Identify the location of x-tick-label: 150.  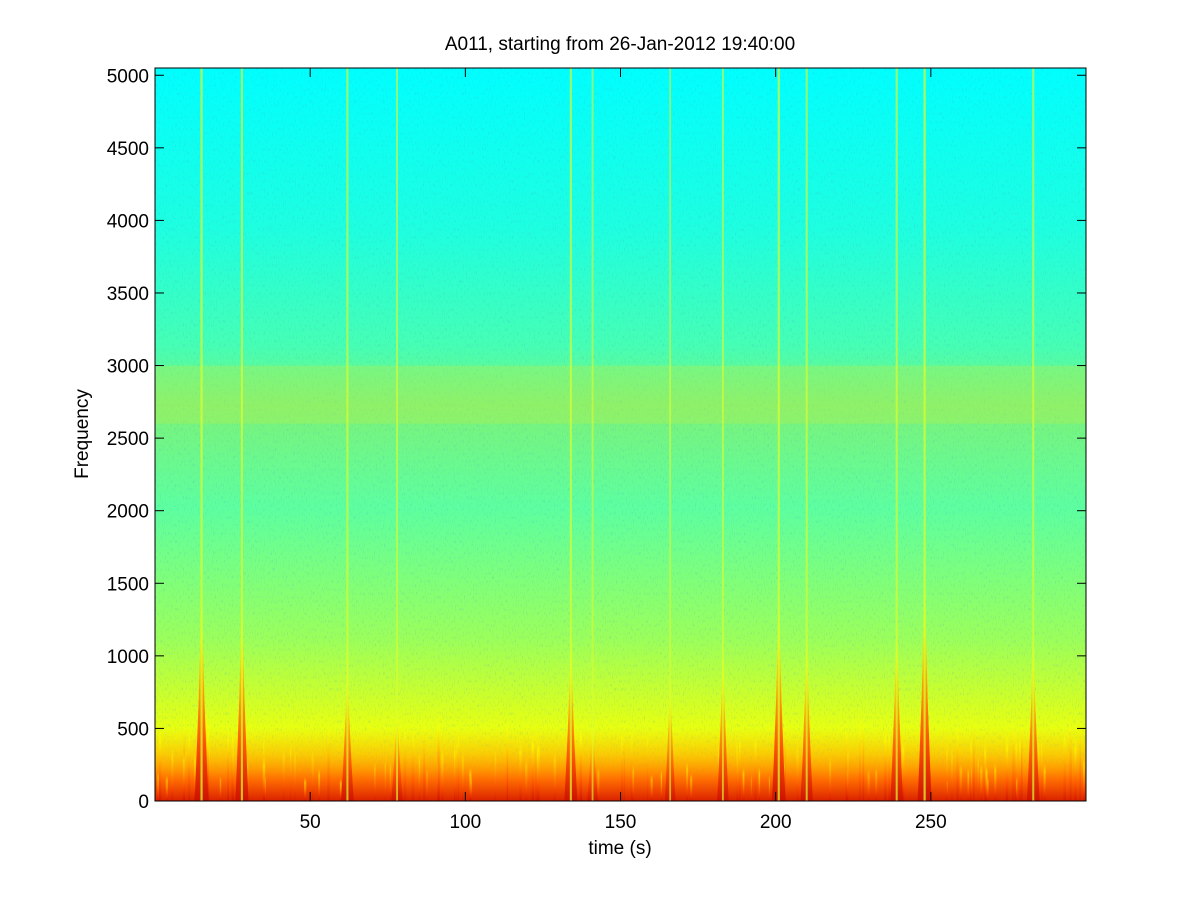
(621, 822).